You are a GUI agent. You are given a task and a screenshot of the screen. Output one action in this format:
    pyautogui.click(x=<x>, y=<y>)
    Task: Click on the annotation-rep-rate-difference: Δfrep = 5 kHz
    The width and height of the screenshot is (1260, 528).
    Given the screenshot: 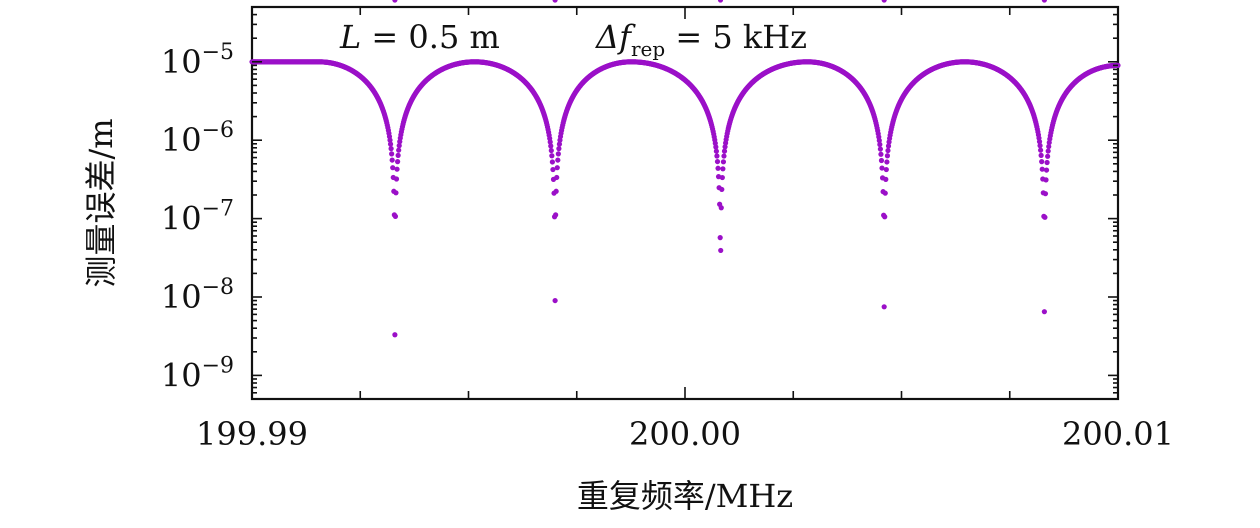 What is the action you would take?
    pyautogui.click(x=700, y=39)
    